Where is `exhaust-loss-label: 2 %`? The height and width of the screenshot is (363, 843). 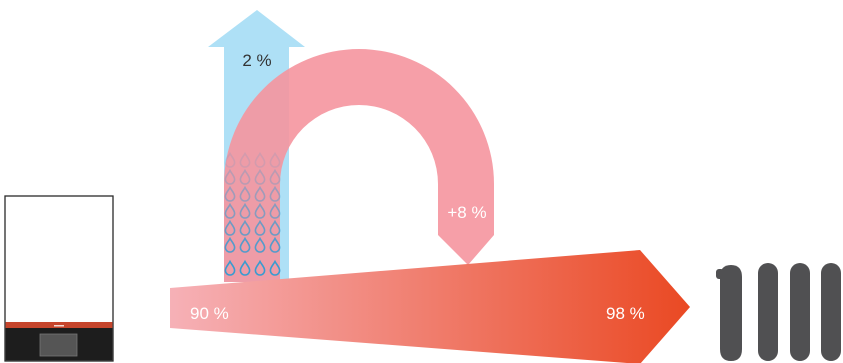
exhaust-loss-label: 2 % is located at coordinates (256, 60).